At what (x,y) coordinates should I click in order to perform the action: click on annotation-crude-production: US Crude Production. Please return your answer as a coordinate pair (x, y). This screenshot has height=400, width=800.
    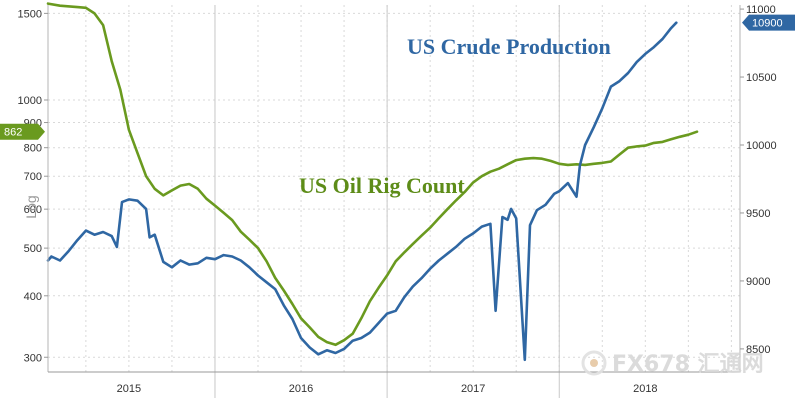
    Looking at the image, I should click on (509, 46).